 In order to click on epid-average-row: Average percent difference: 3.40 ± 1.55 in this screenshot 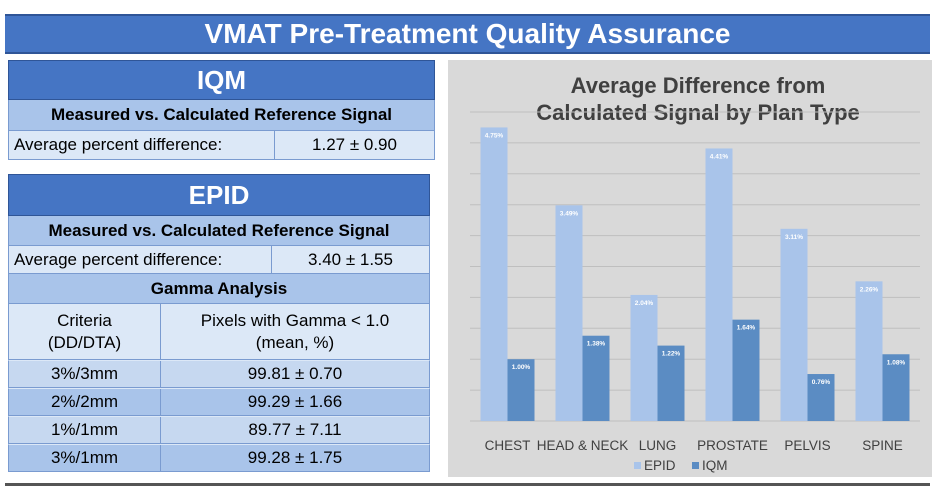, I will do `click(219, 260)`.